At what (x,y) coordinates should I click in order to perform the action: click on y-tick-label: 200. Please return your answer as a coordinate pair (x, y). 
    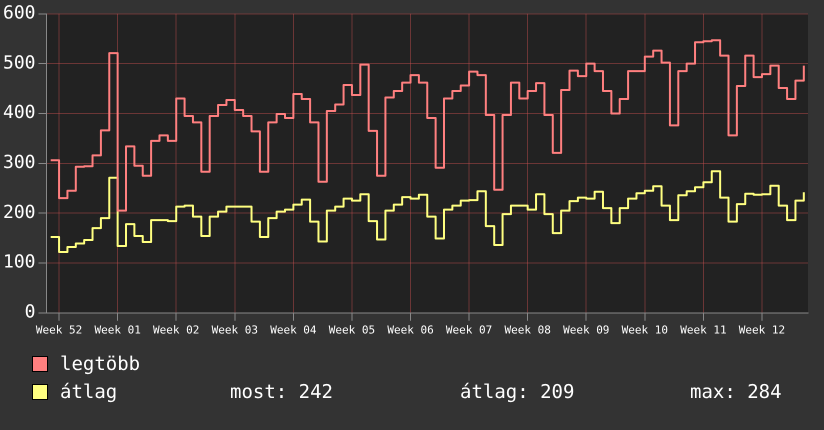
    Looking at the image, I should click on (19, 212).